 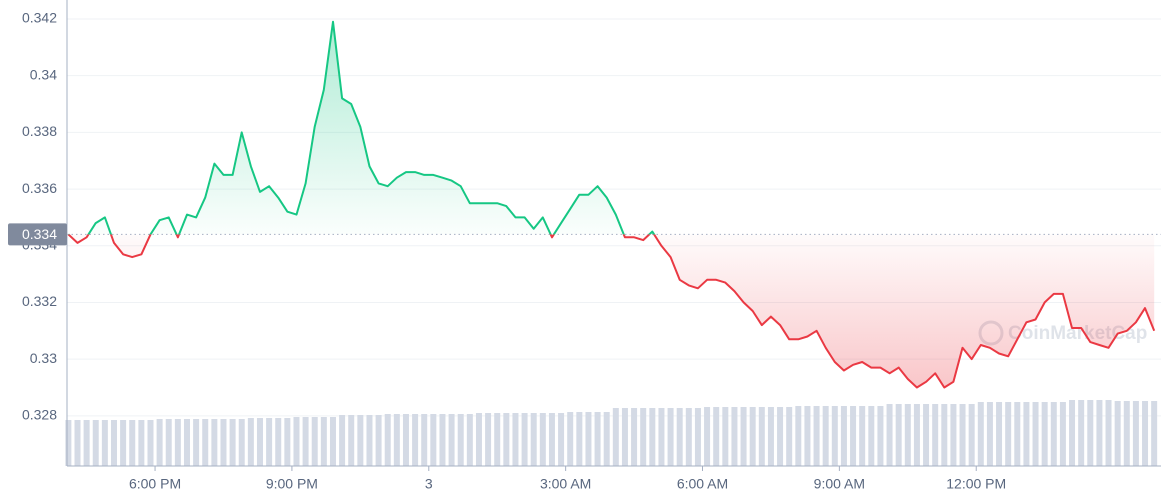 I want to click on baseline-label-box, so click(x=37, y=234).